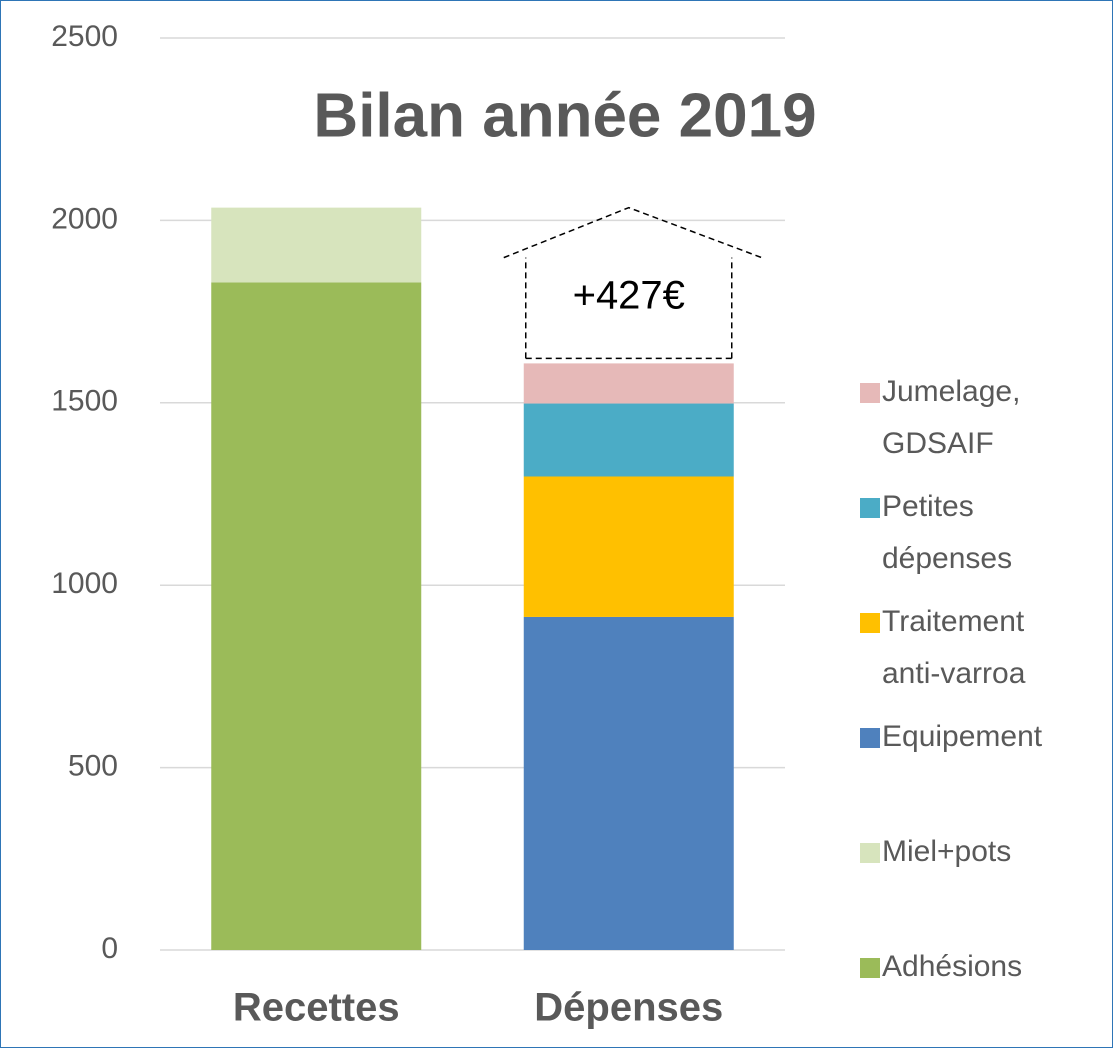  I want to click on y-tick-label: 500, so click(93, 766).